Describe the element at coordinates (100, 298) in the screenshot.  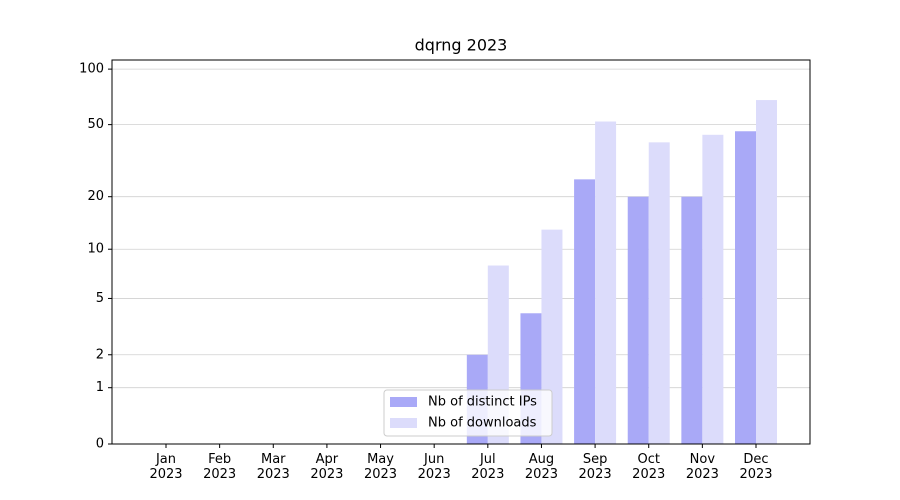
I see `y-tick-label: 5` at that location.